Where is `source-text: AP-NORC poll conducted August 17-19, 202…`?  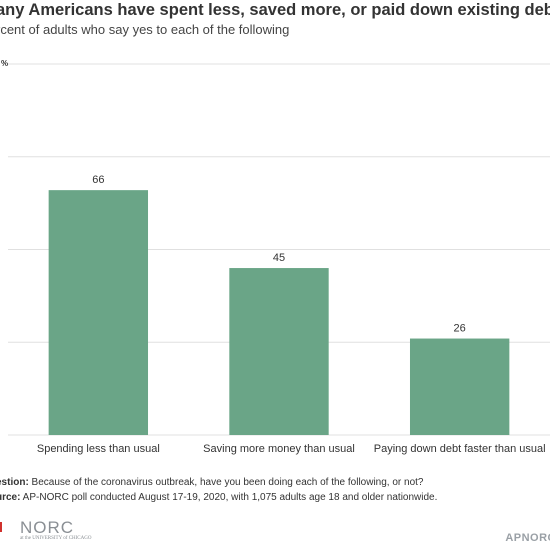
source-text: AP-NORC poll conducted August 17-19, 202… is located at coordinates (229, 497).